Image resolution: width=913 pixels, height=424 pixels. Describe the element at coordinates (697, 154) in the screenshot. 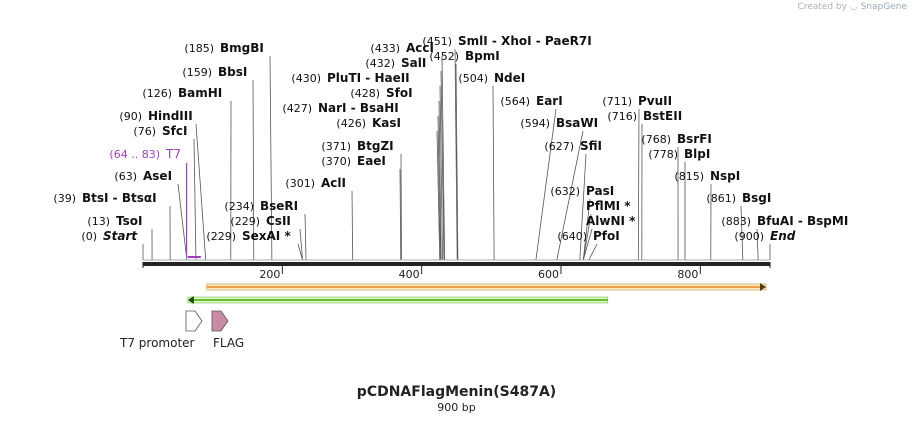

I see `site-name-label: BlpI` at that location.